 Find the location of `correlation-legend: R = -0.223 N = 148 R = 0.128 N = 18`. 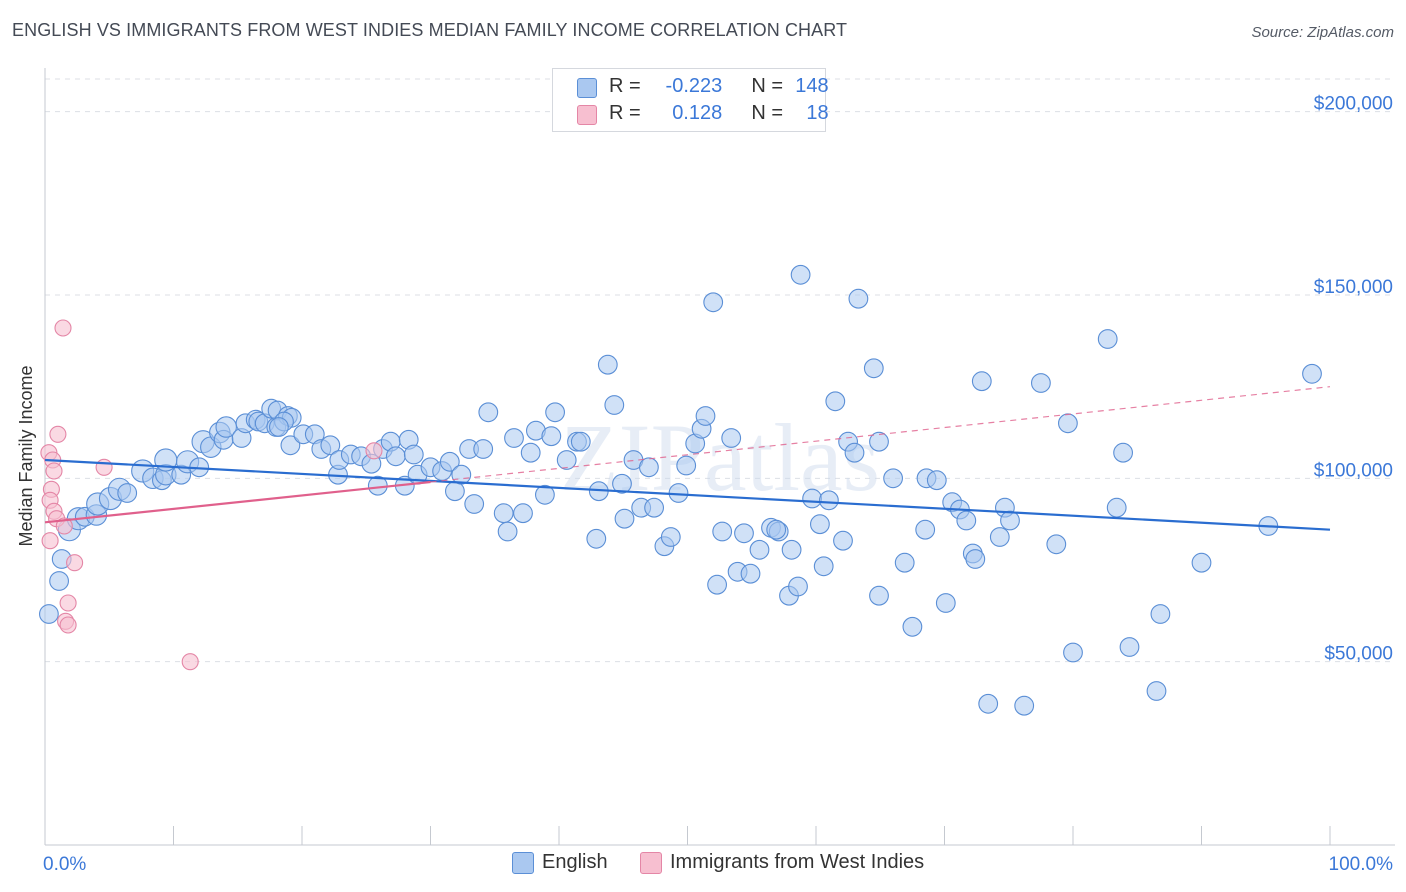

correlation-legend: R = -0.223 N = 148 R = 0.128 N = 18 is located at coordinates (690, 100).